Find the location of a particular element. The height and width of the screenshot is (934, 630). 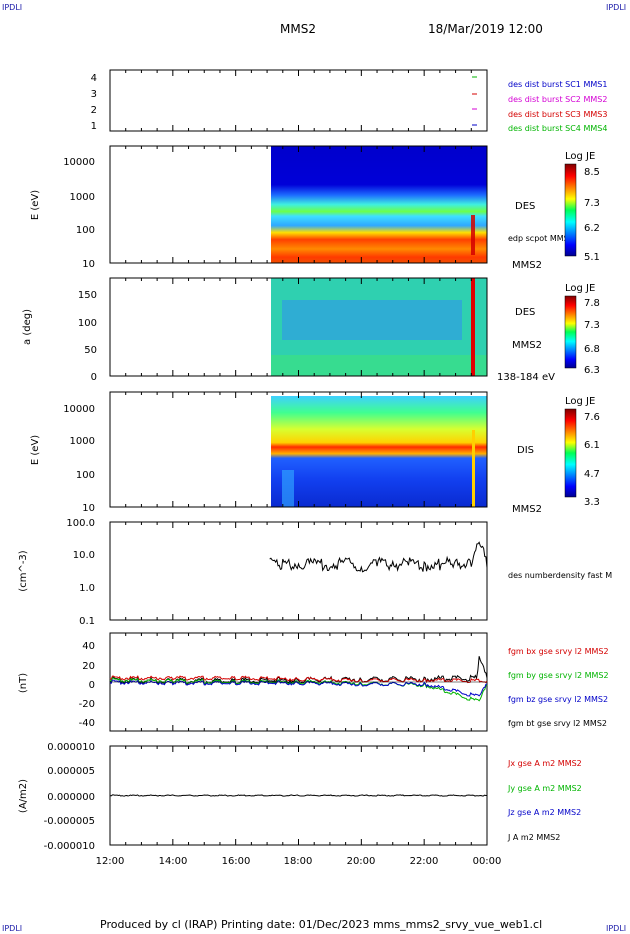

p6-legend-by: fgm by gse srvy l2 MMS2 is located at coordinates (558, 675).